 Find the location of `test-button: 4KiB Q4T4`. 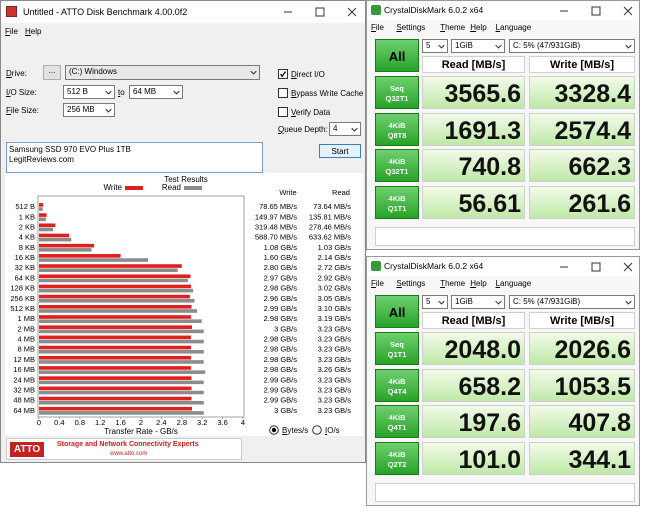

test-button: 4KiB Q4T4 is located at coordinates (397, 385).